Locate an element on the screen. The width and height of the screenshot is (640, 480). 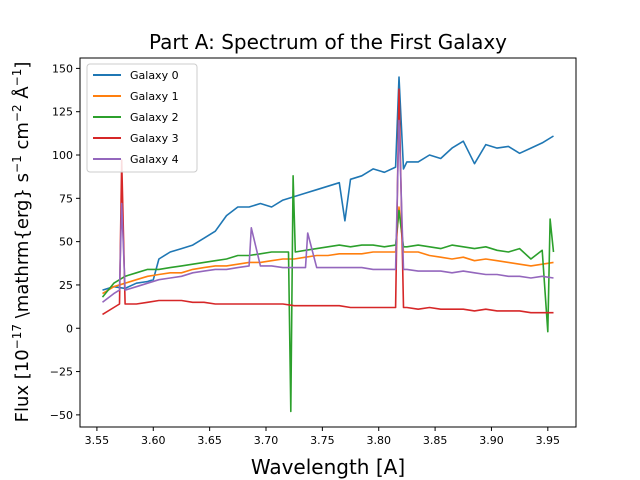
y-tick-label: −50 is located at coordinates (61, 415).